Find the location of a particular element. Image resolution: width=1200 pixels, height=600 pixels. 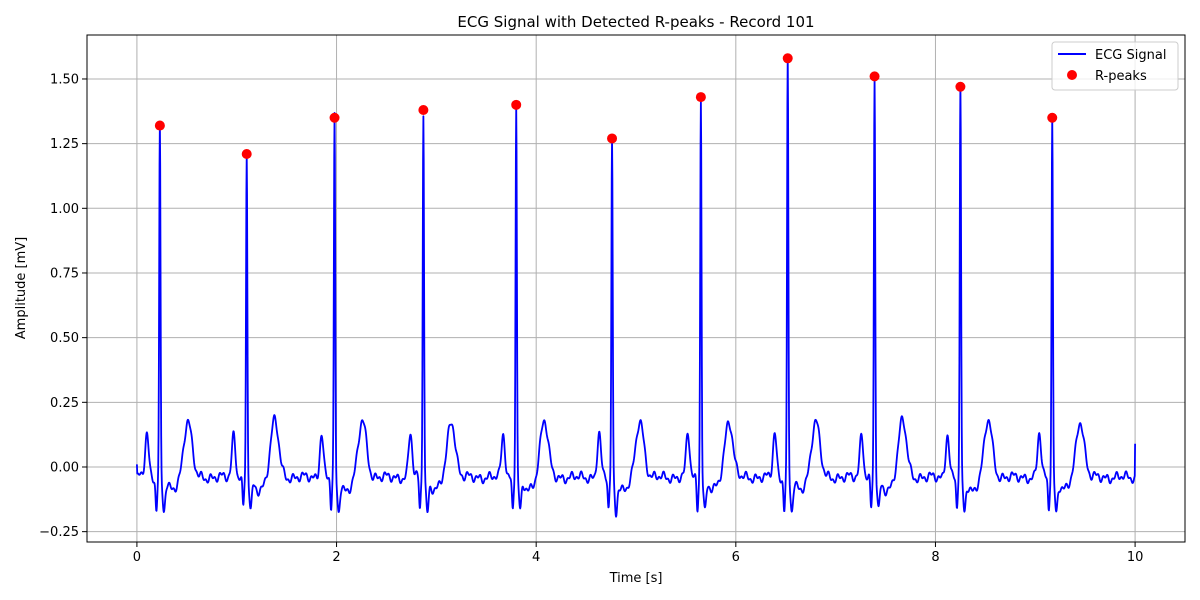

x-tick-label: 8 is located at coordinates (935, 557).